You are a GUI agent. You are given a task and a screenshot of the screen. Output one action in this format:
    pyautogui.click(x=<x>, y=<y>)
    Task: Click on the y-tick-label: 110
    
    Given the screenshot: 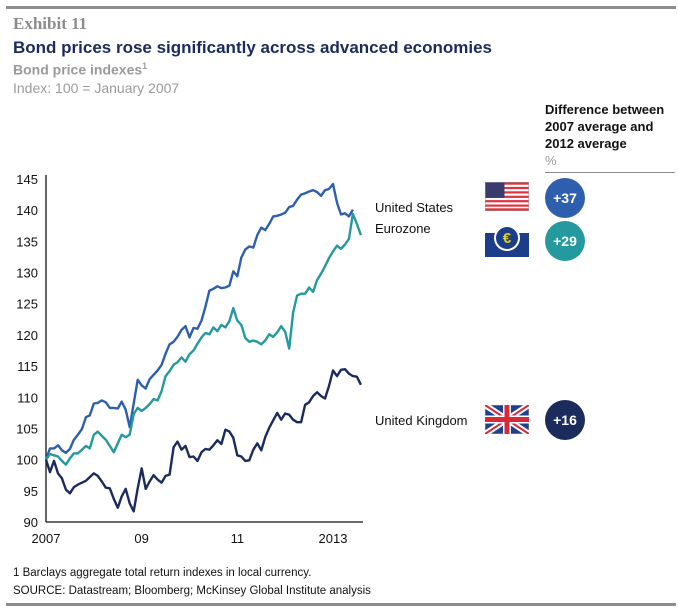 What is the action you would take?
    pyautogui.click(x=27, y=397)
    